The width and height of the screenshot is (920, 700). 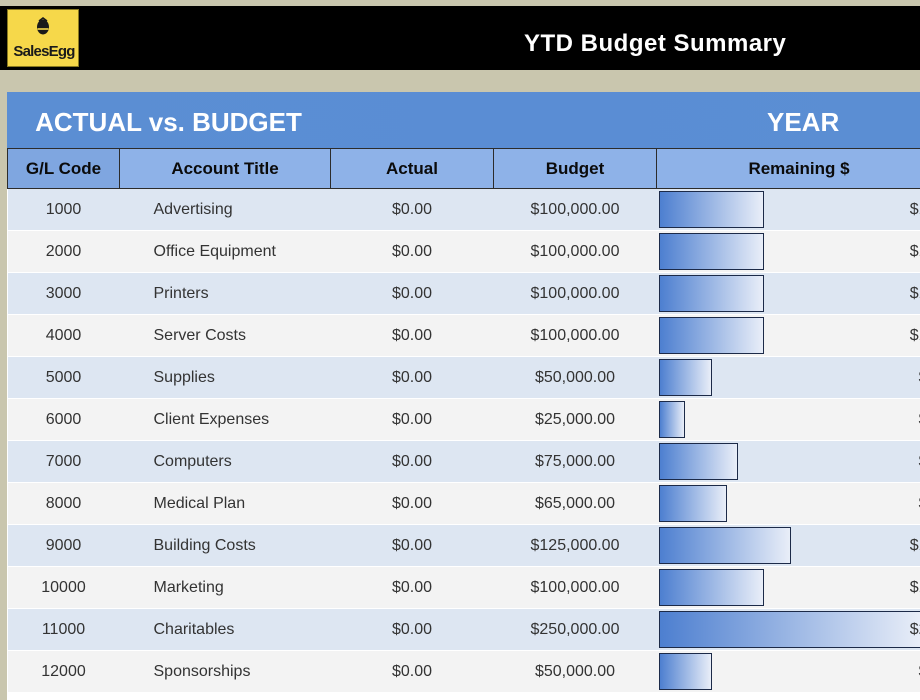 I want to click on column-header-code: G/L Code, so click(x=63, y=168).